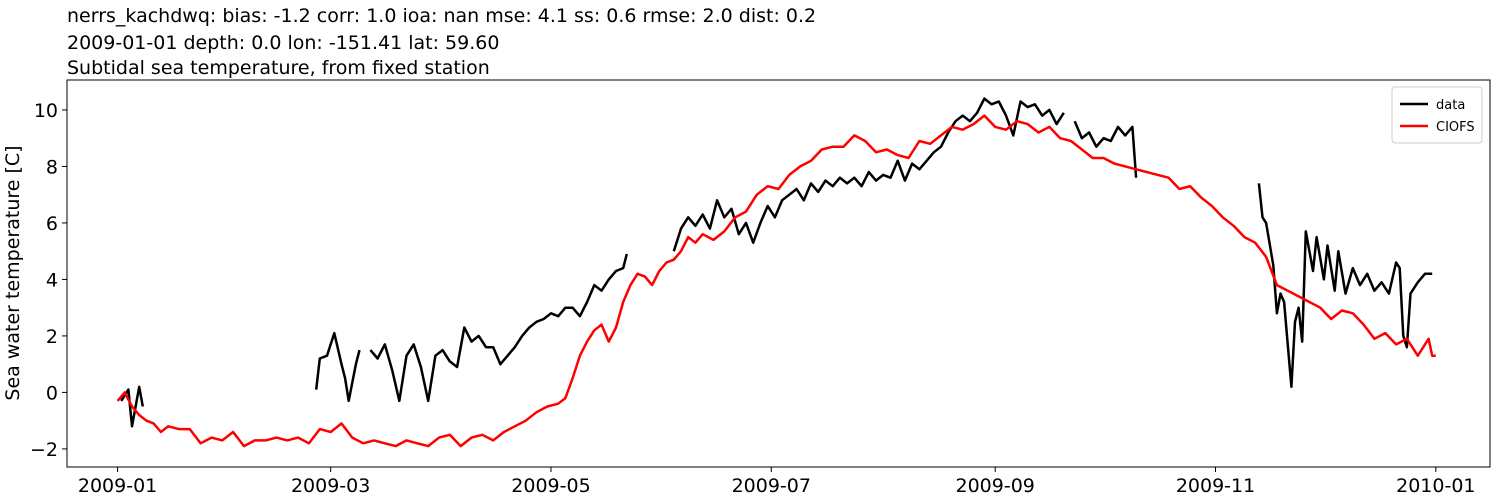 The width and height of the screenshot is (1500, 500). What do you see at coordinates (13, 272) in the screenshot?
I see `y-axis-label: Sea water temperature [C]` at bounding box center [13, 272].